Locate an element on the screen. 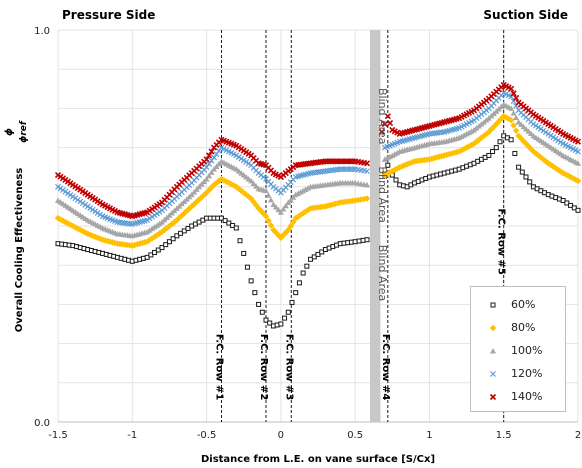 The image size is (582, 468). blind-area-label: Blind Area is located at coordinates (382, 273).